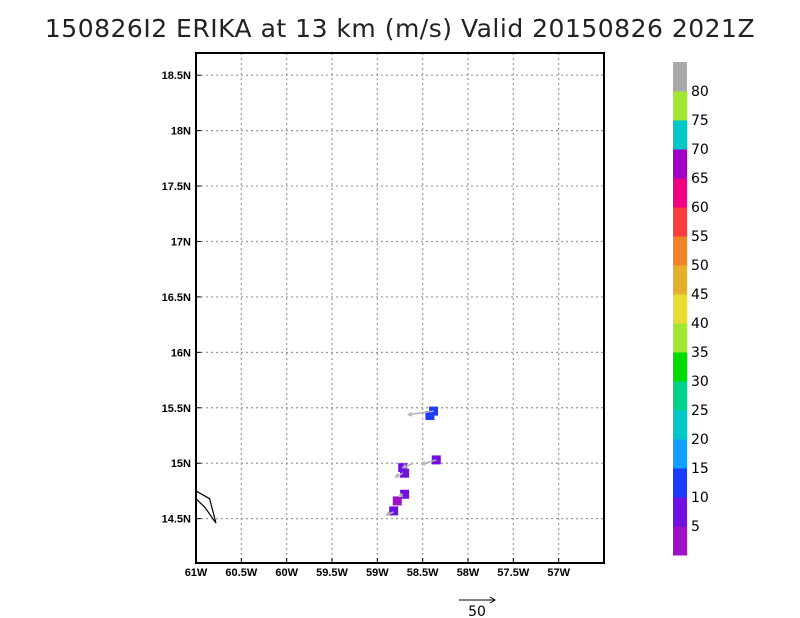  I want to click on y-tick-label: 16N, so click(181, 353).